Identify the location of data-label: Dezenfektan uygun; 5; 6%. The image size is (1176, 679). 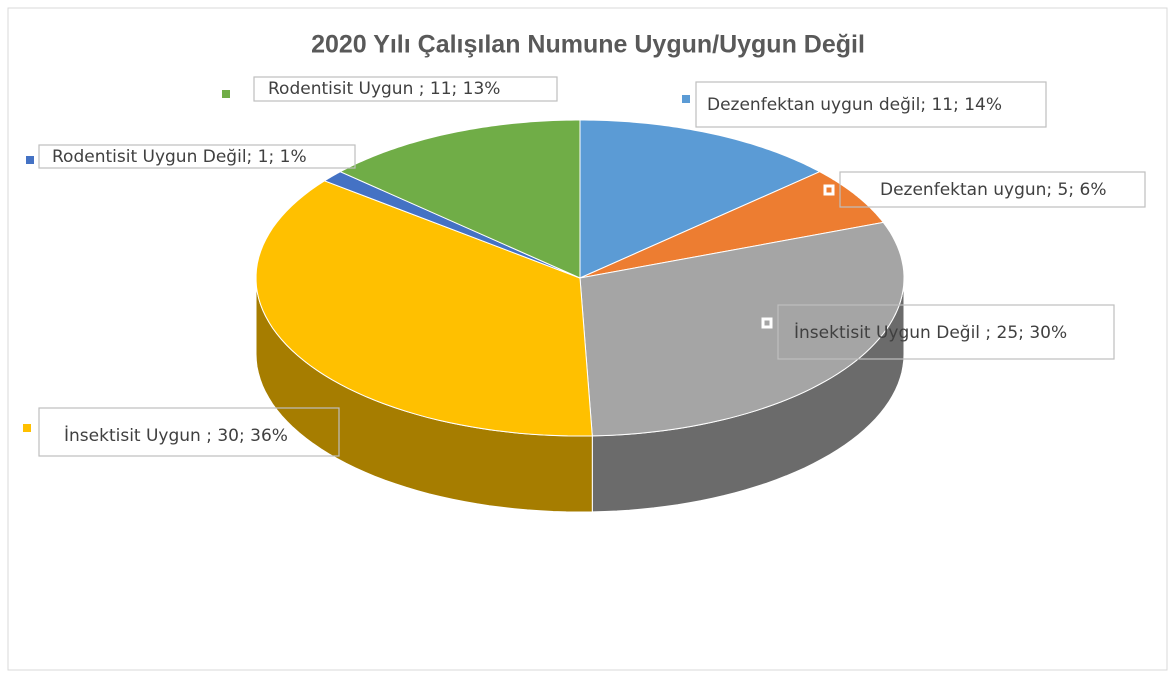
(993, 190).